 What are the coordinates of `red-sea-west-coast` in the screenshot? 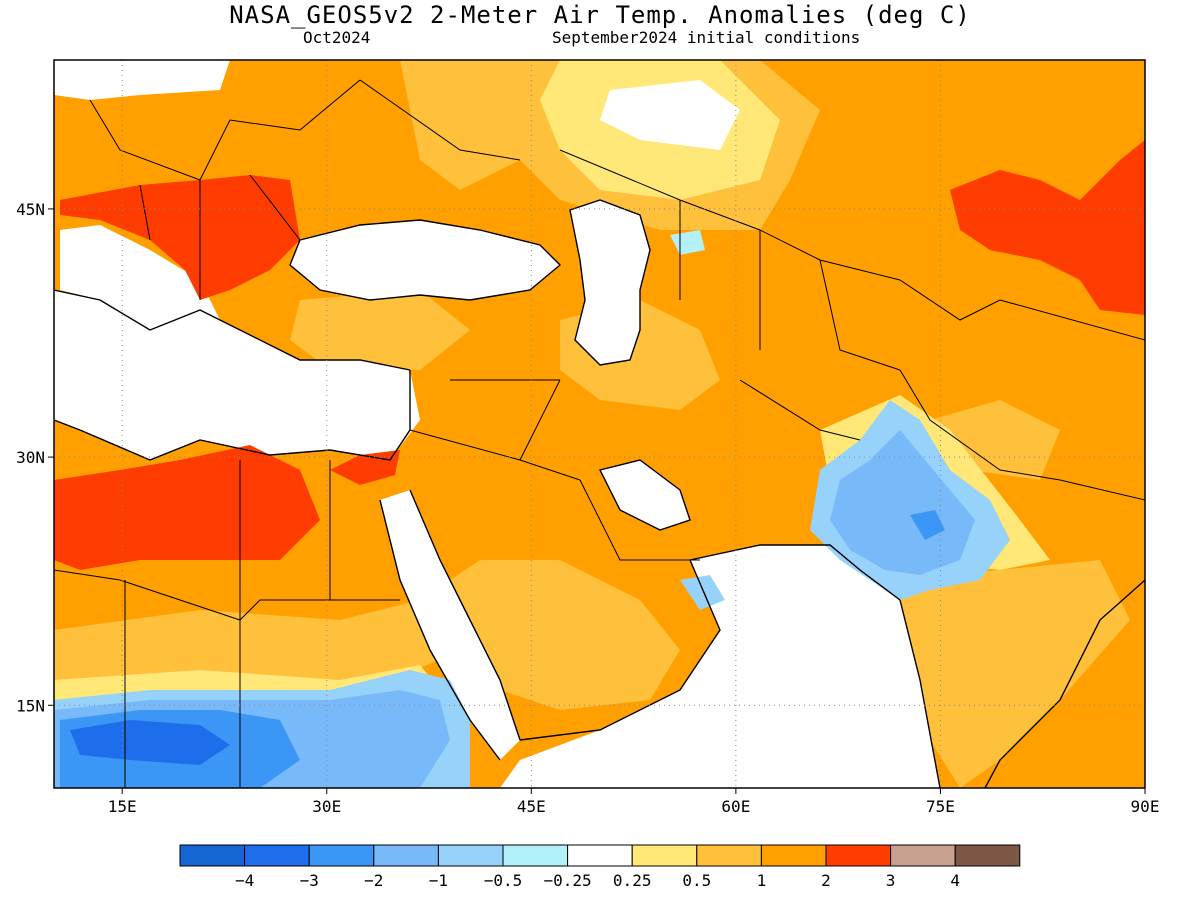 It's located at (440, 630).